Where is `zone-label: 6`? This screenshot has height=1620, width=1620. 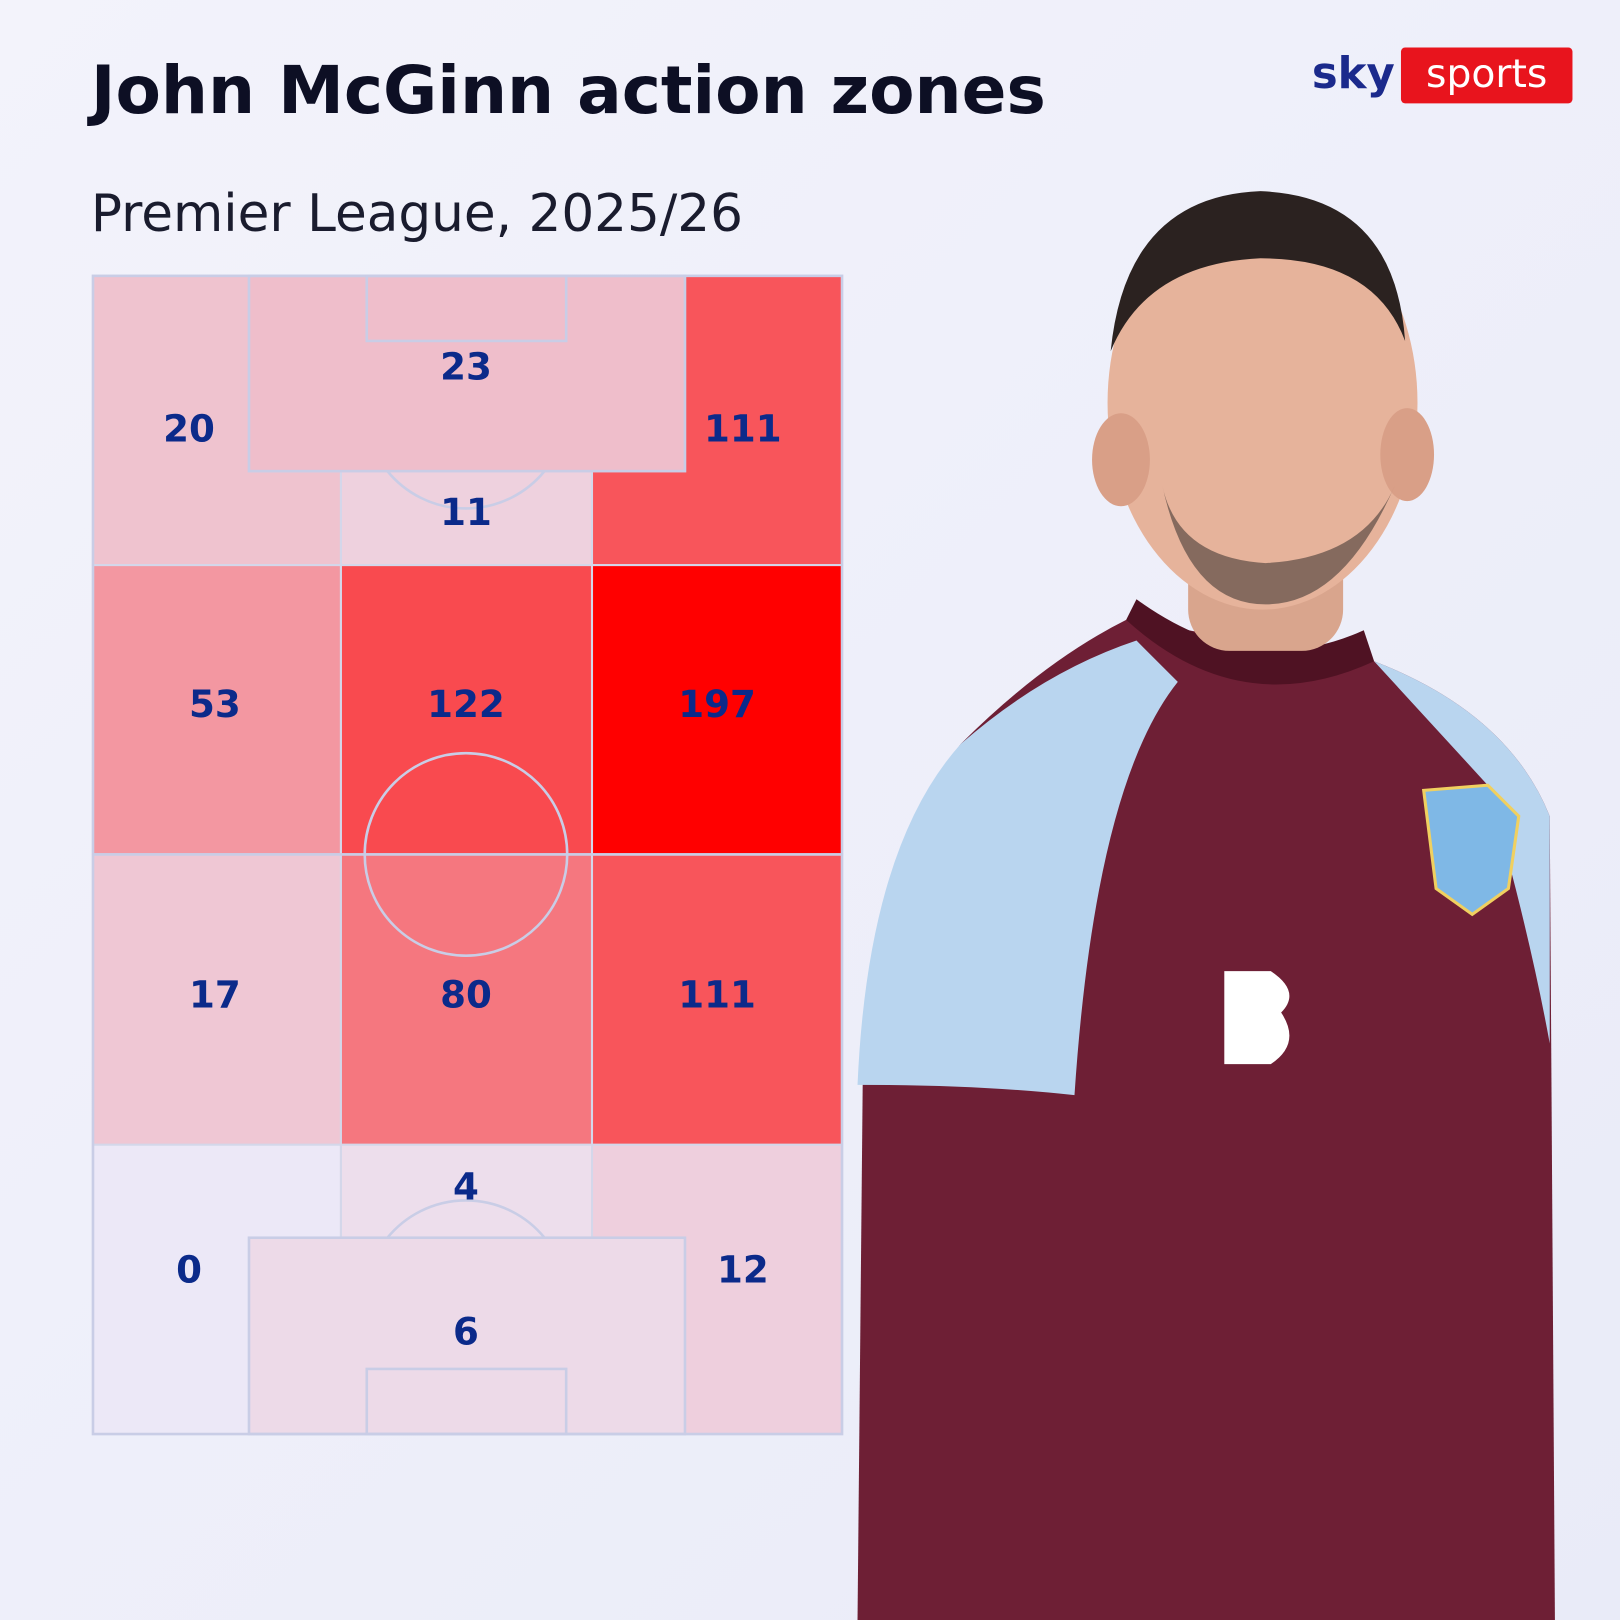
zone-label: 6 is located at coordinates (466, 1331).